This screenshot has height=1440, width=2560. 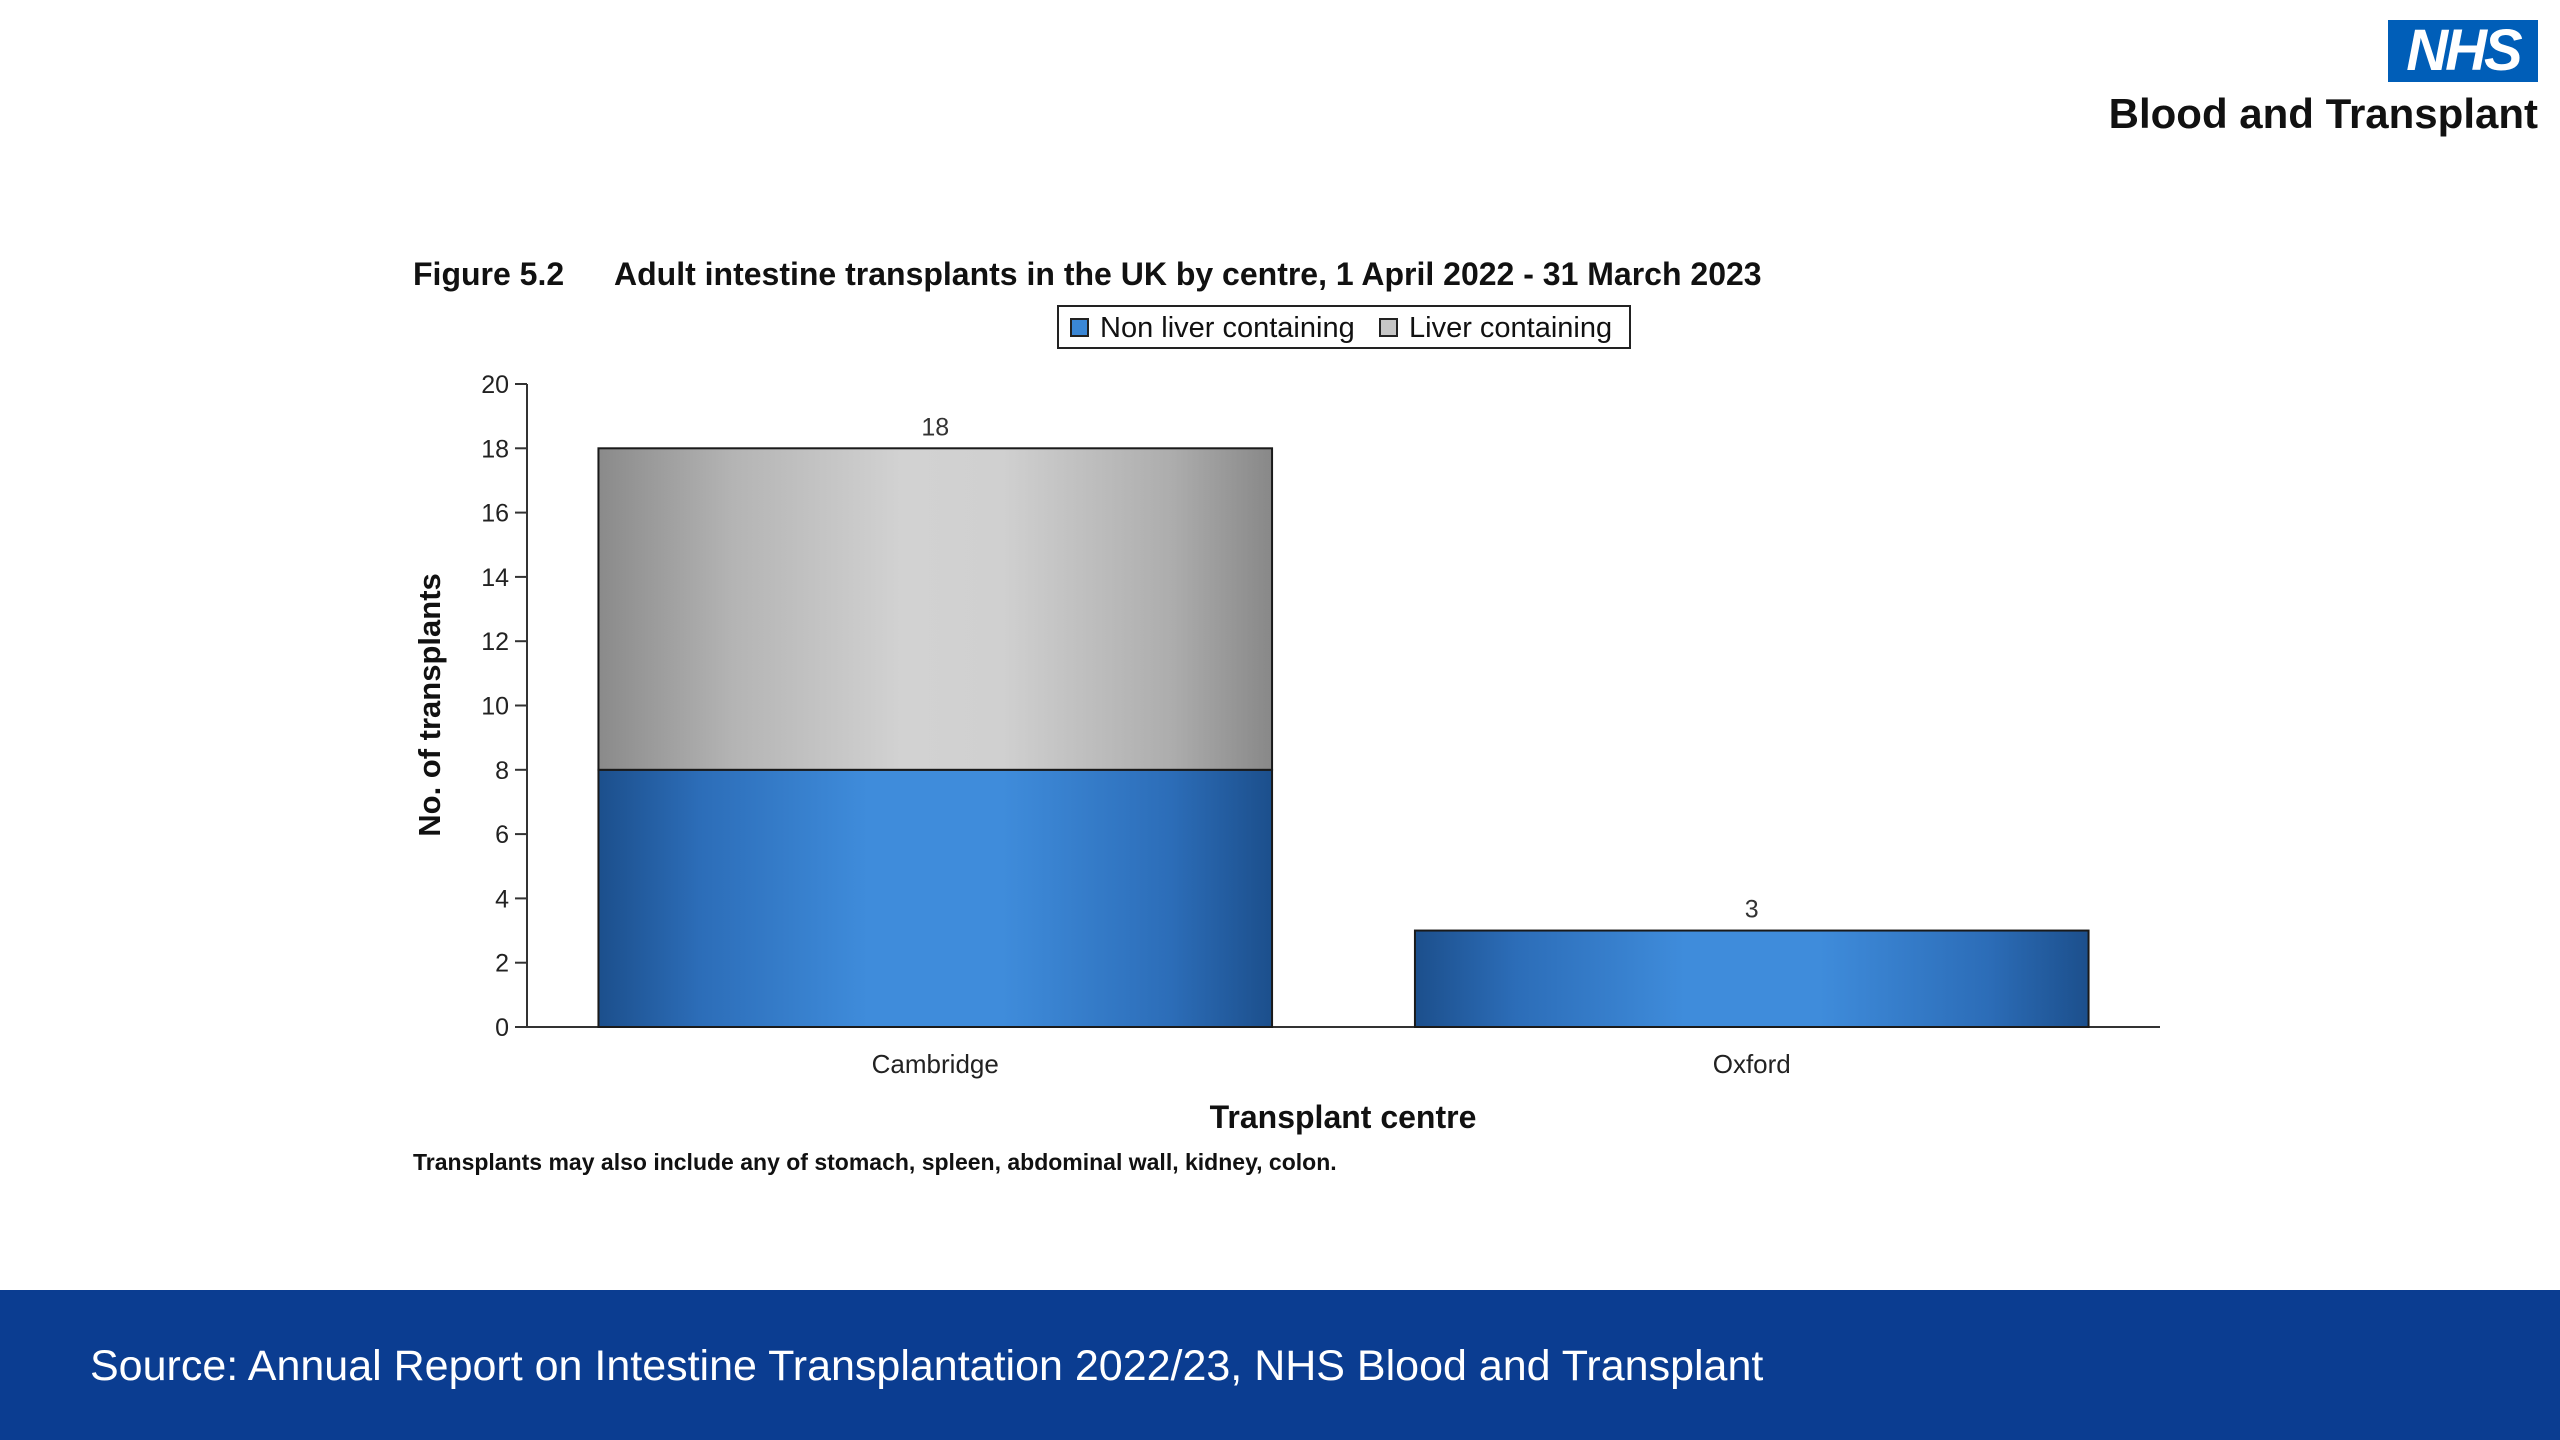 What do you see at coordinates (488, 274) in the screenshot?
I see `figure-label: Figure 5.2` at bounding box center [488, 274].